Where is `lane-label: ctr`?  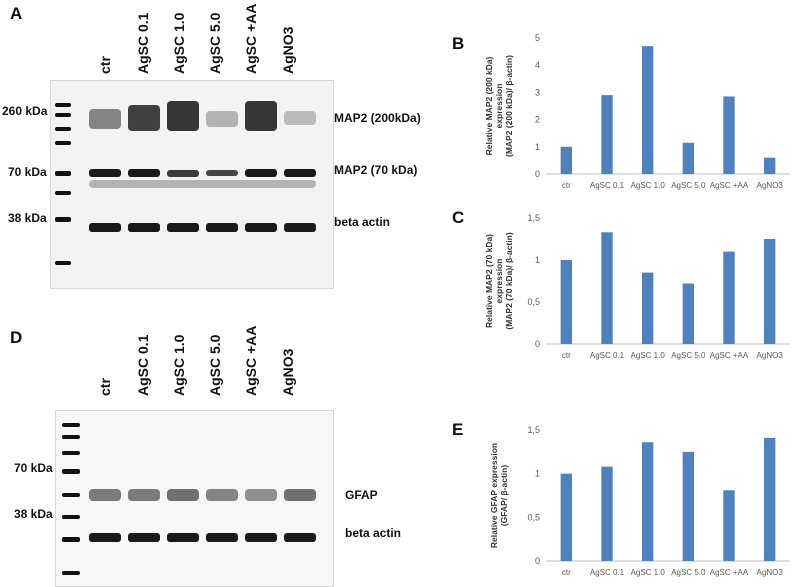
lane-label: ctr is located at coordinates (105, 387).